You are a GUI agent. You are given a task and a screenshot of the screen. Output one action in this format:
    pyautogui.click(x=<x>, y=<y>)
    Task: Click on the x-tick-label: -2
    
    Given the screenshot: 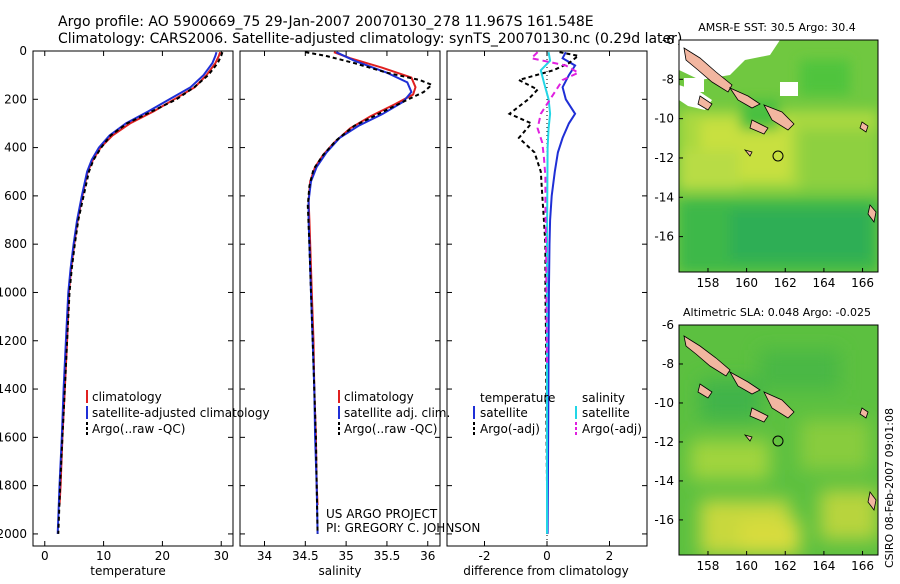 What is the action you would take?
    pyautogui.click(x=485, y=556)
    